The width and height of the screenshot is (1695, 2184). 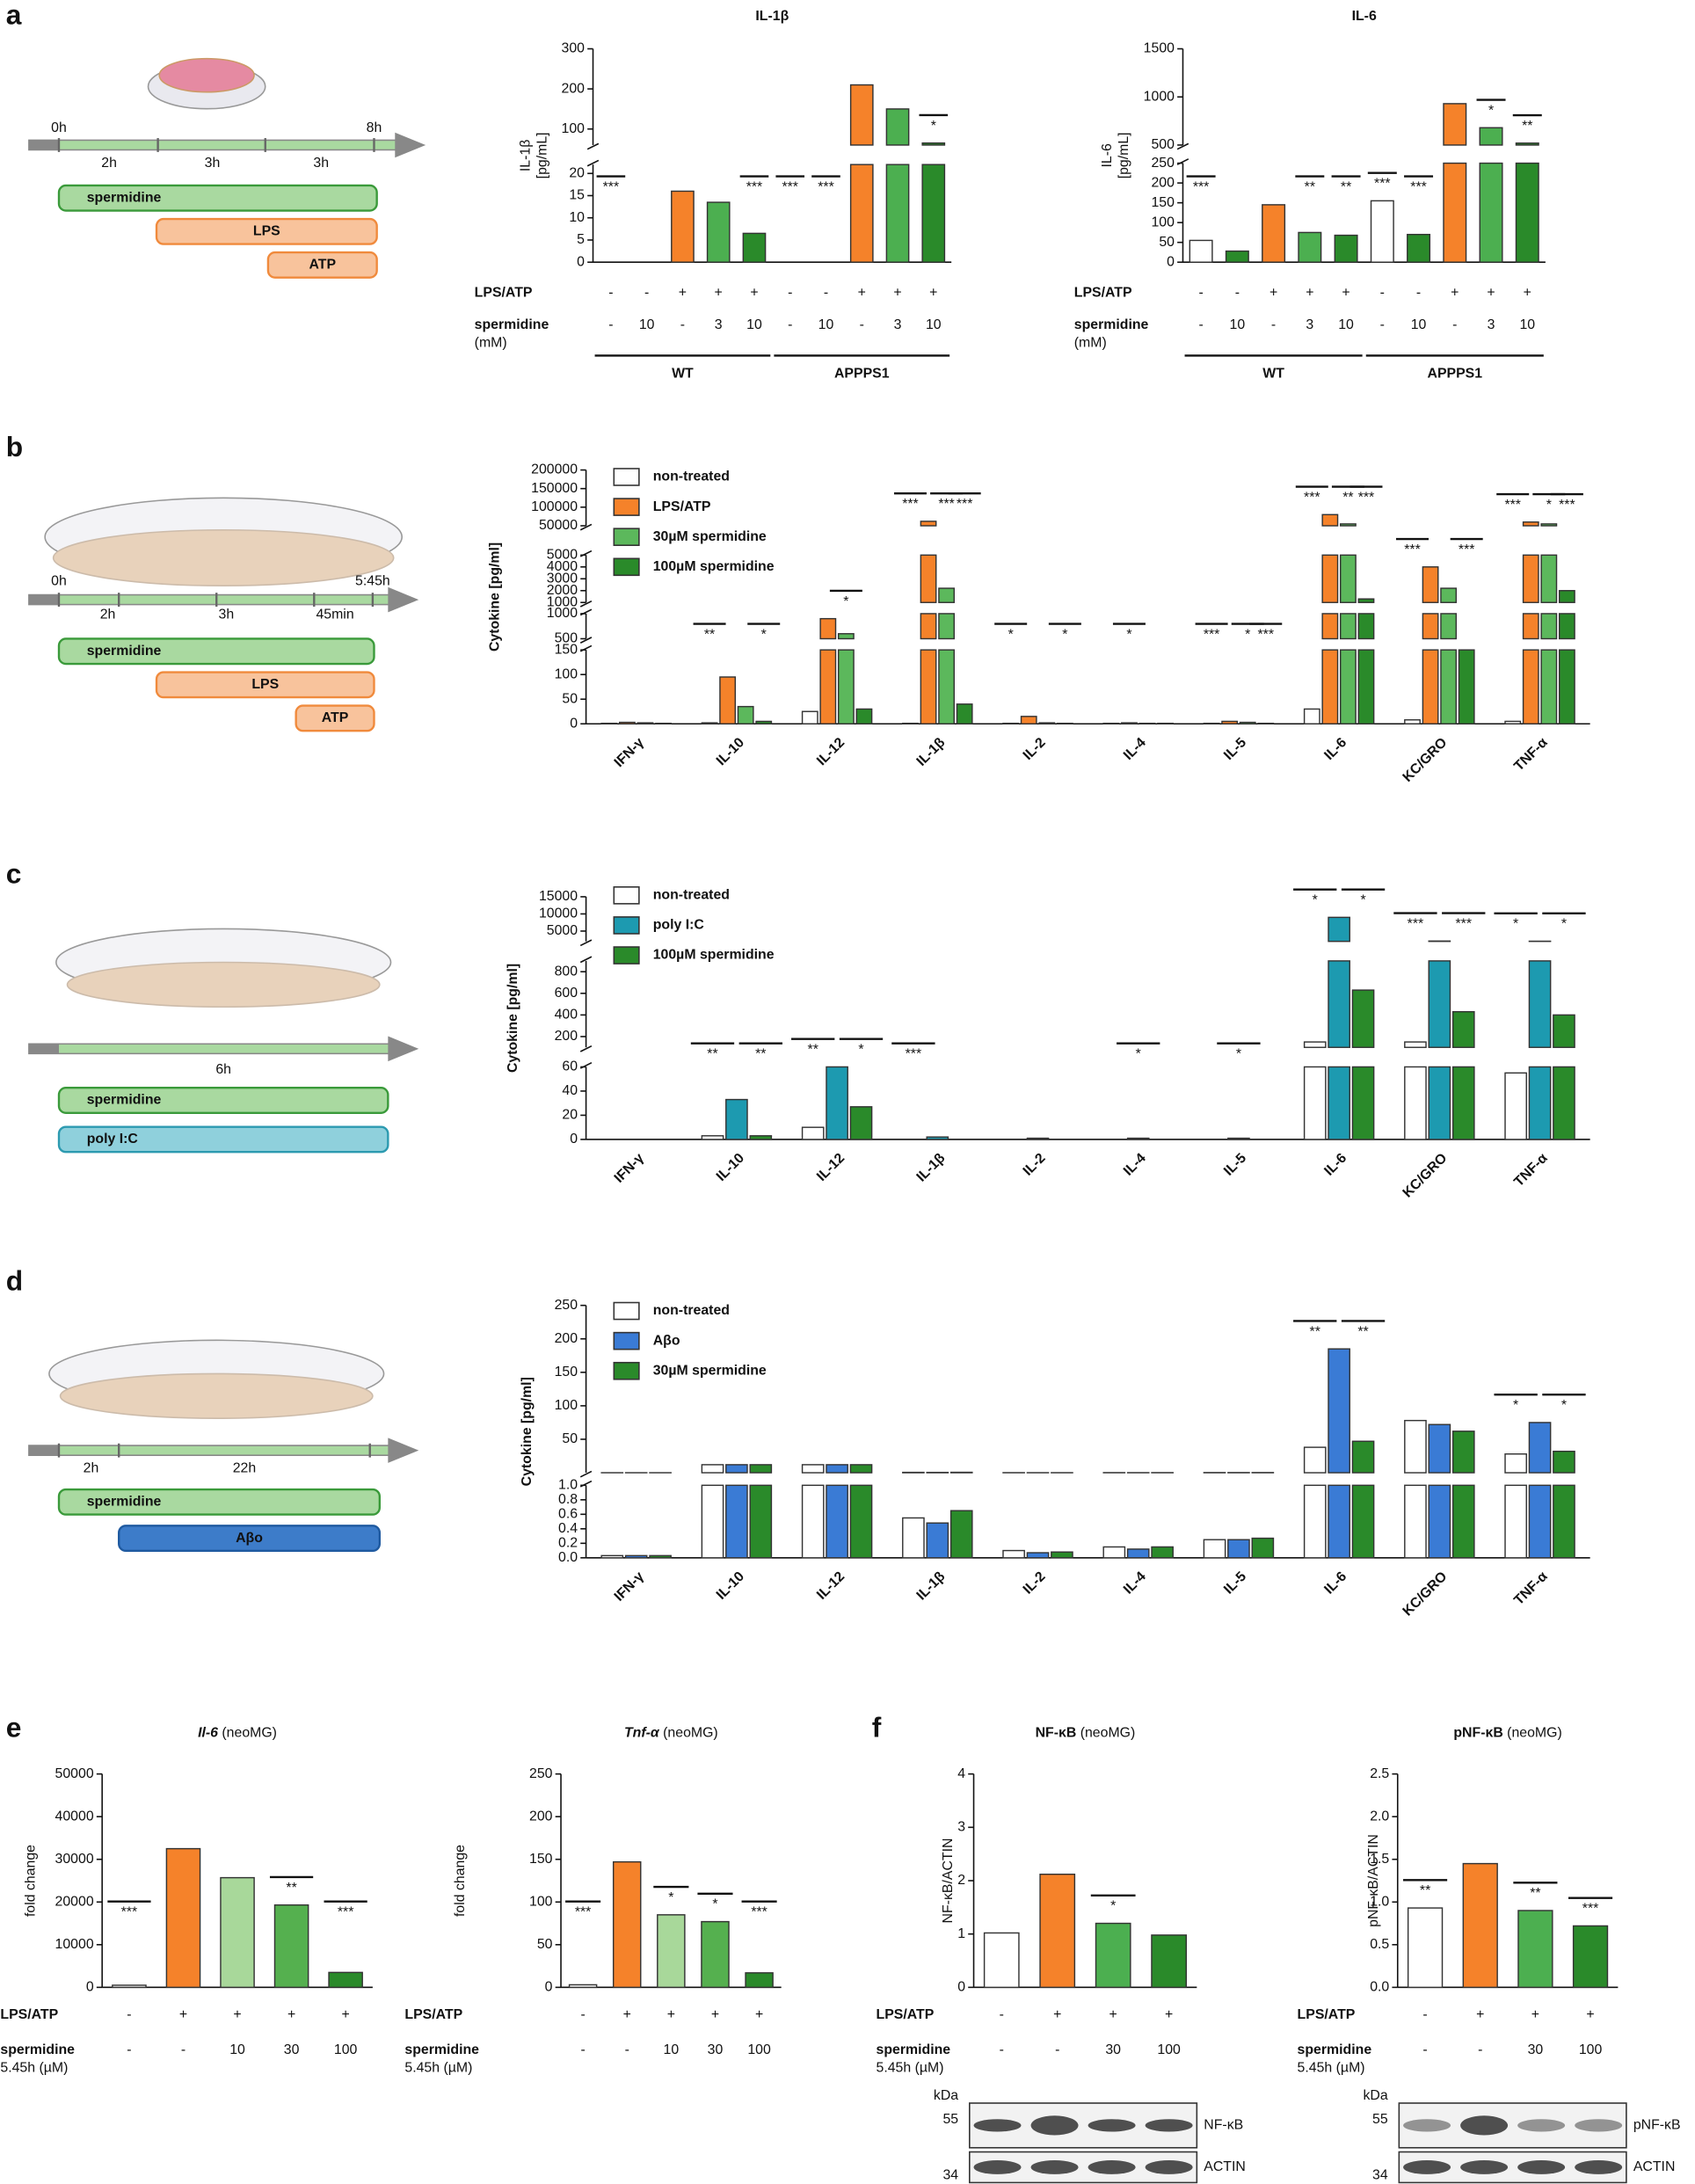 What do you see at coordinates (250, 1538) in the screenshot?
I see `treatment-label: Aβo` at bounding box center [250, 1538].